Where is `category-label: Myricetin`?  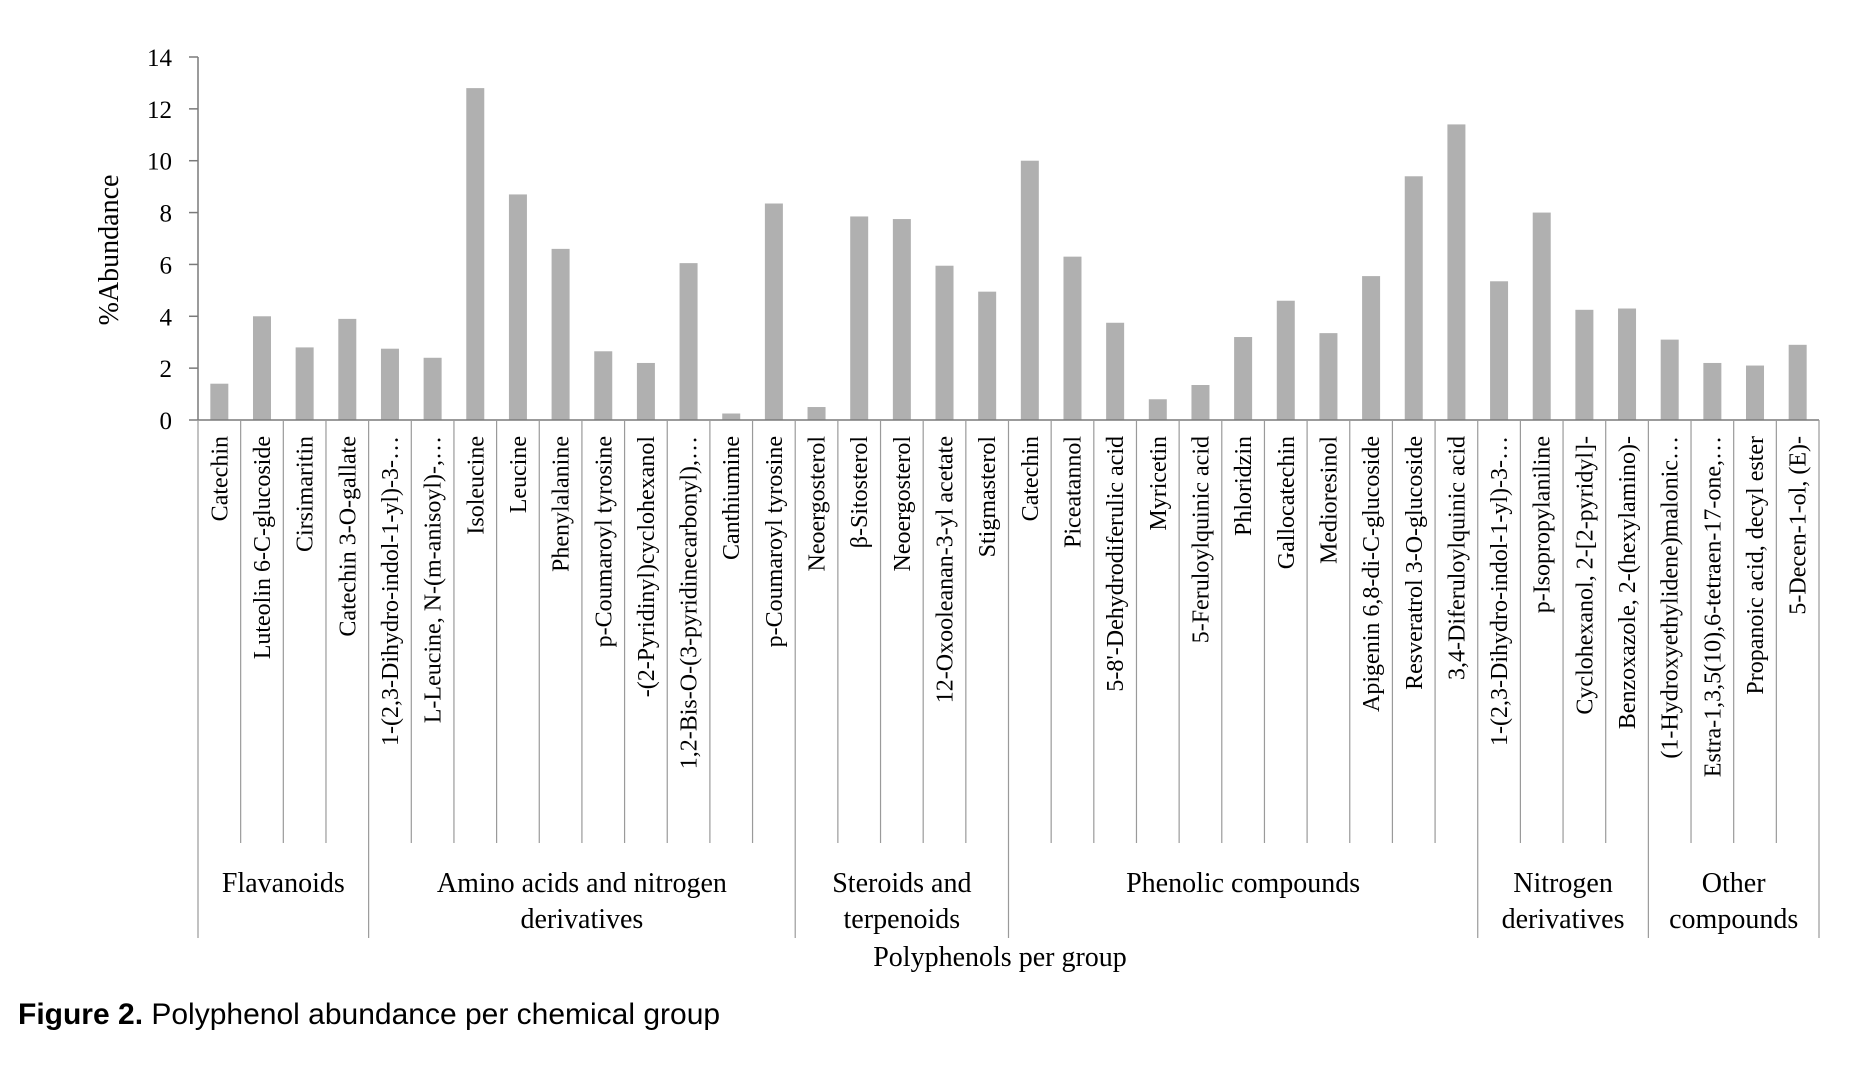 category-label: Myricetin is located at coordinates (1159, 483).